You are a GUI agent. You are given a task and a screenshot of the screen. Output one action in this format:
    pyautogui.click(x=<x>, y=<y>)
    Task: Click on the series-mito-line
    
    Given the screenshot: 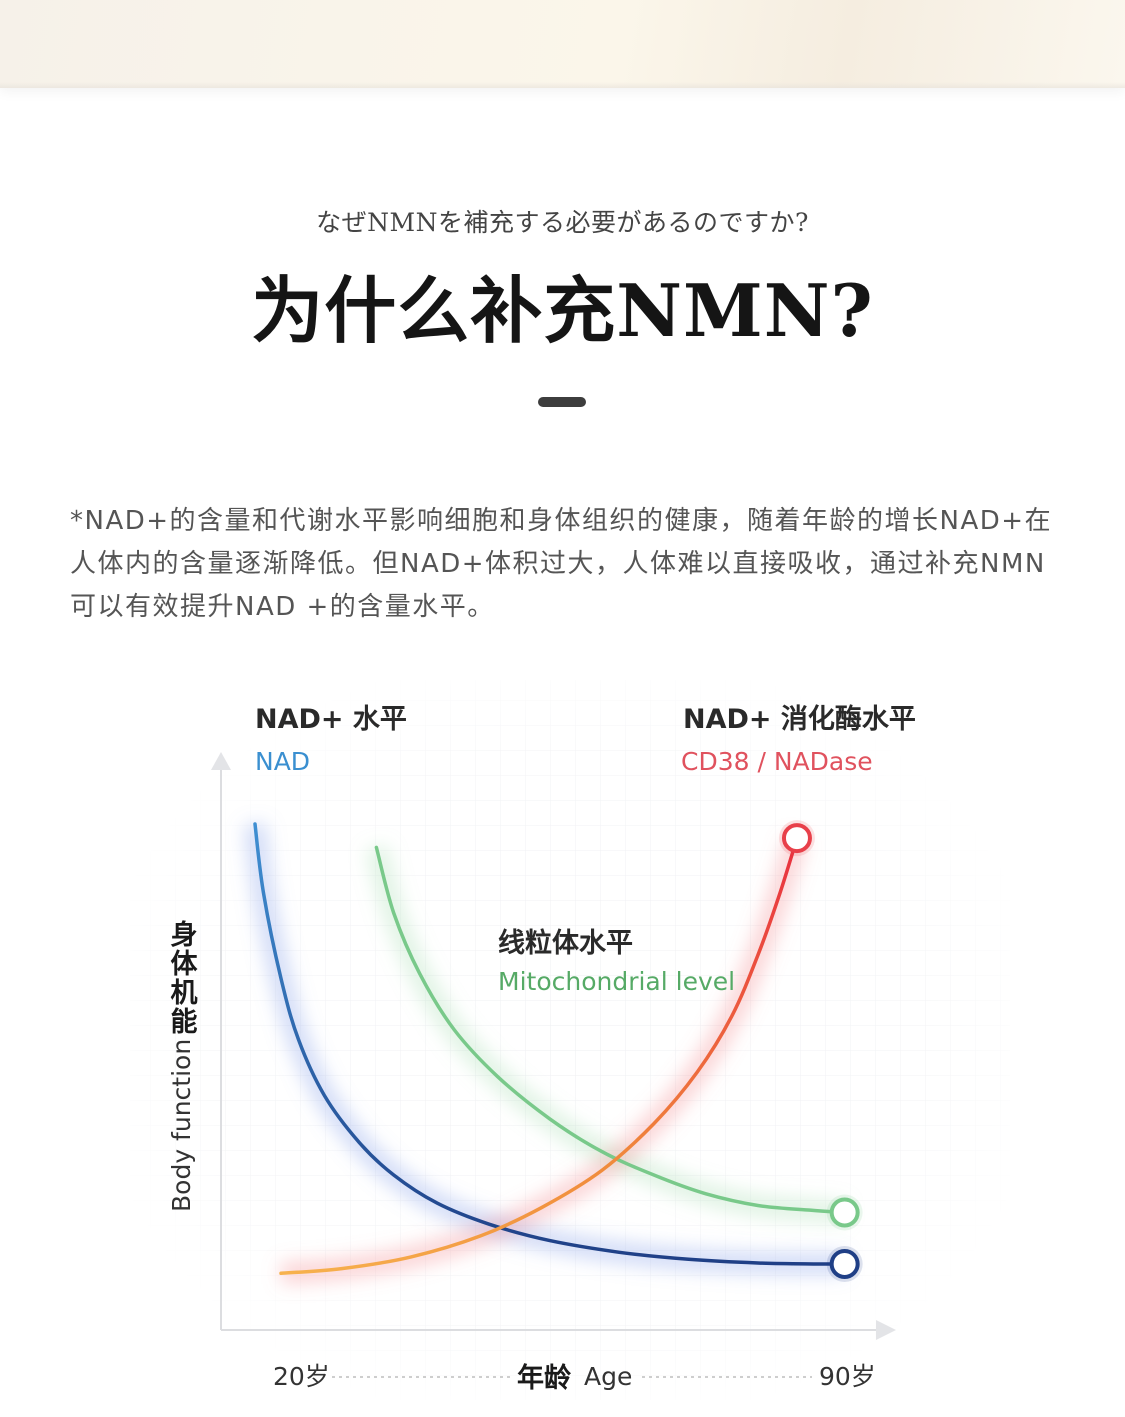 What is the action you would take?
    pyautogui.click(x=610, y=1030)
    